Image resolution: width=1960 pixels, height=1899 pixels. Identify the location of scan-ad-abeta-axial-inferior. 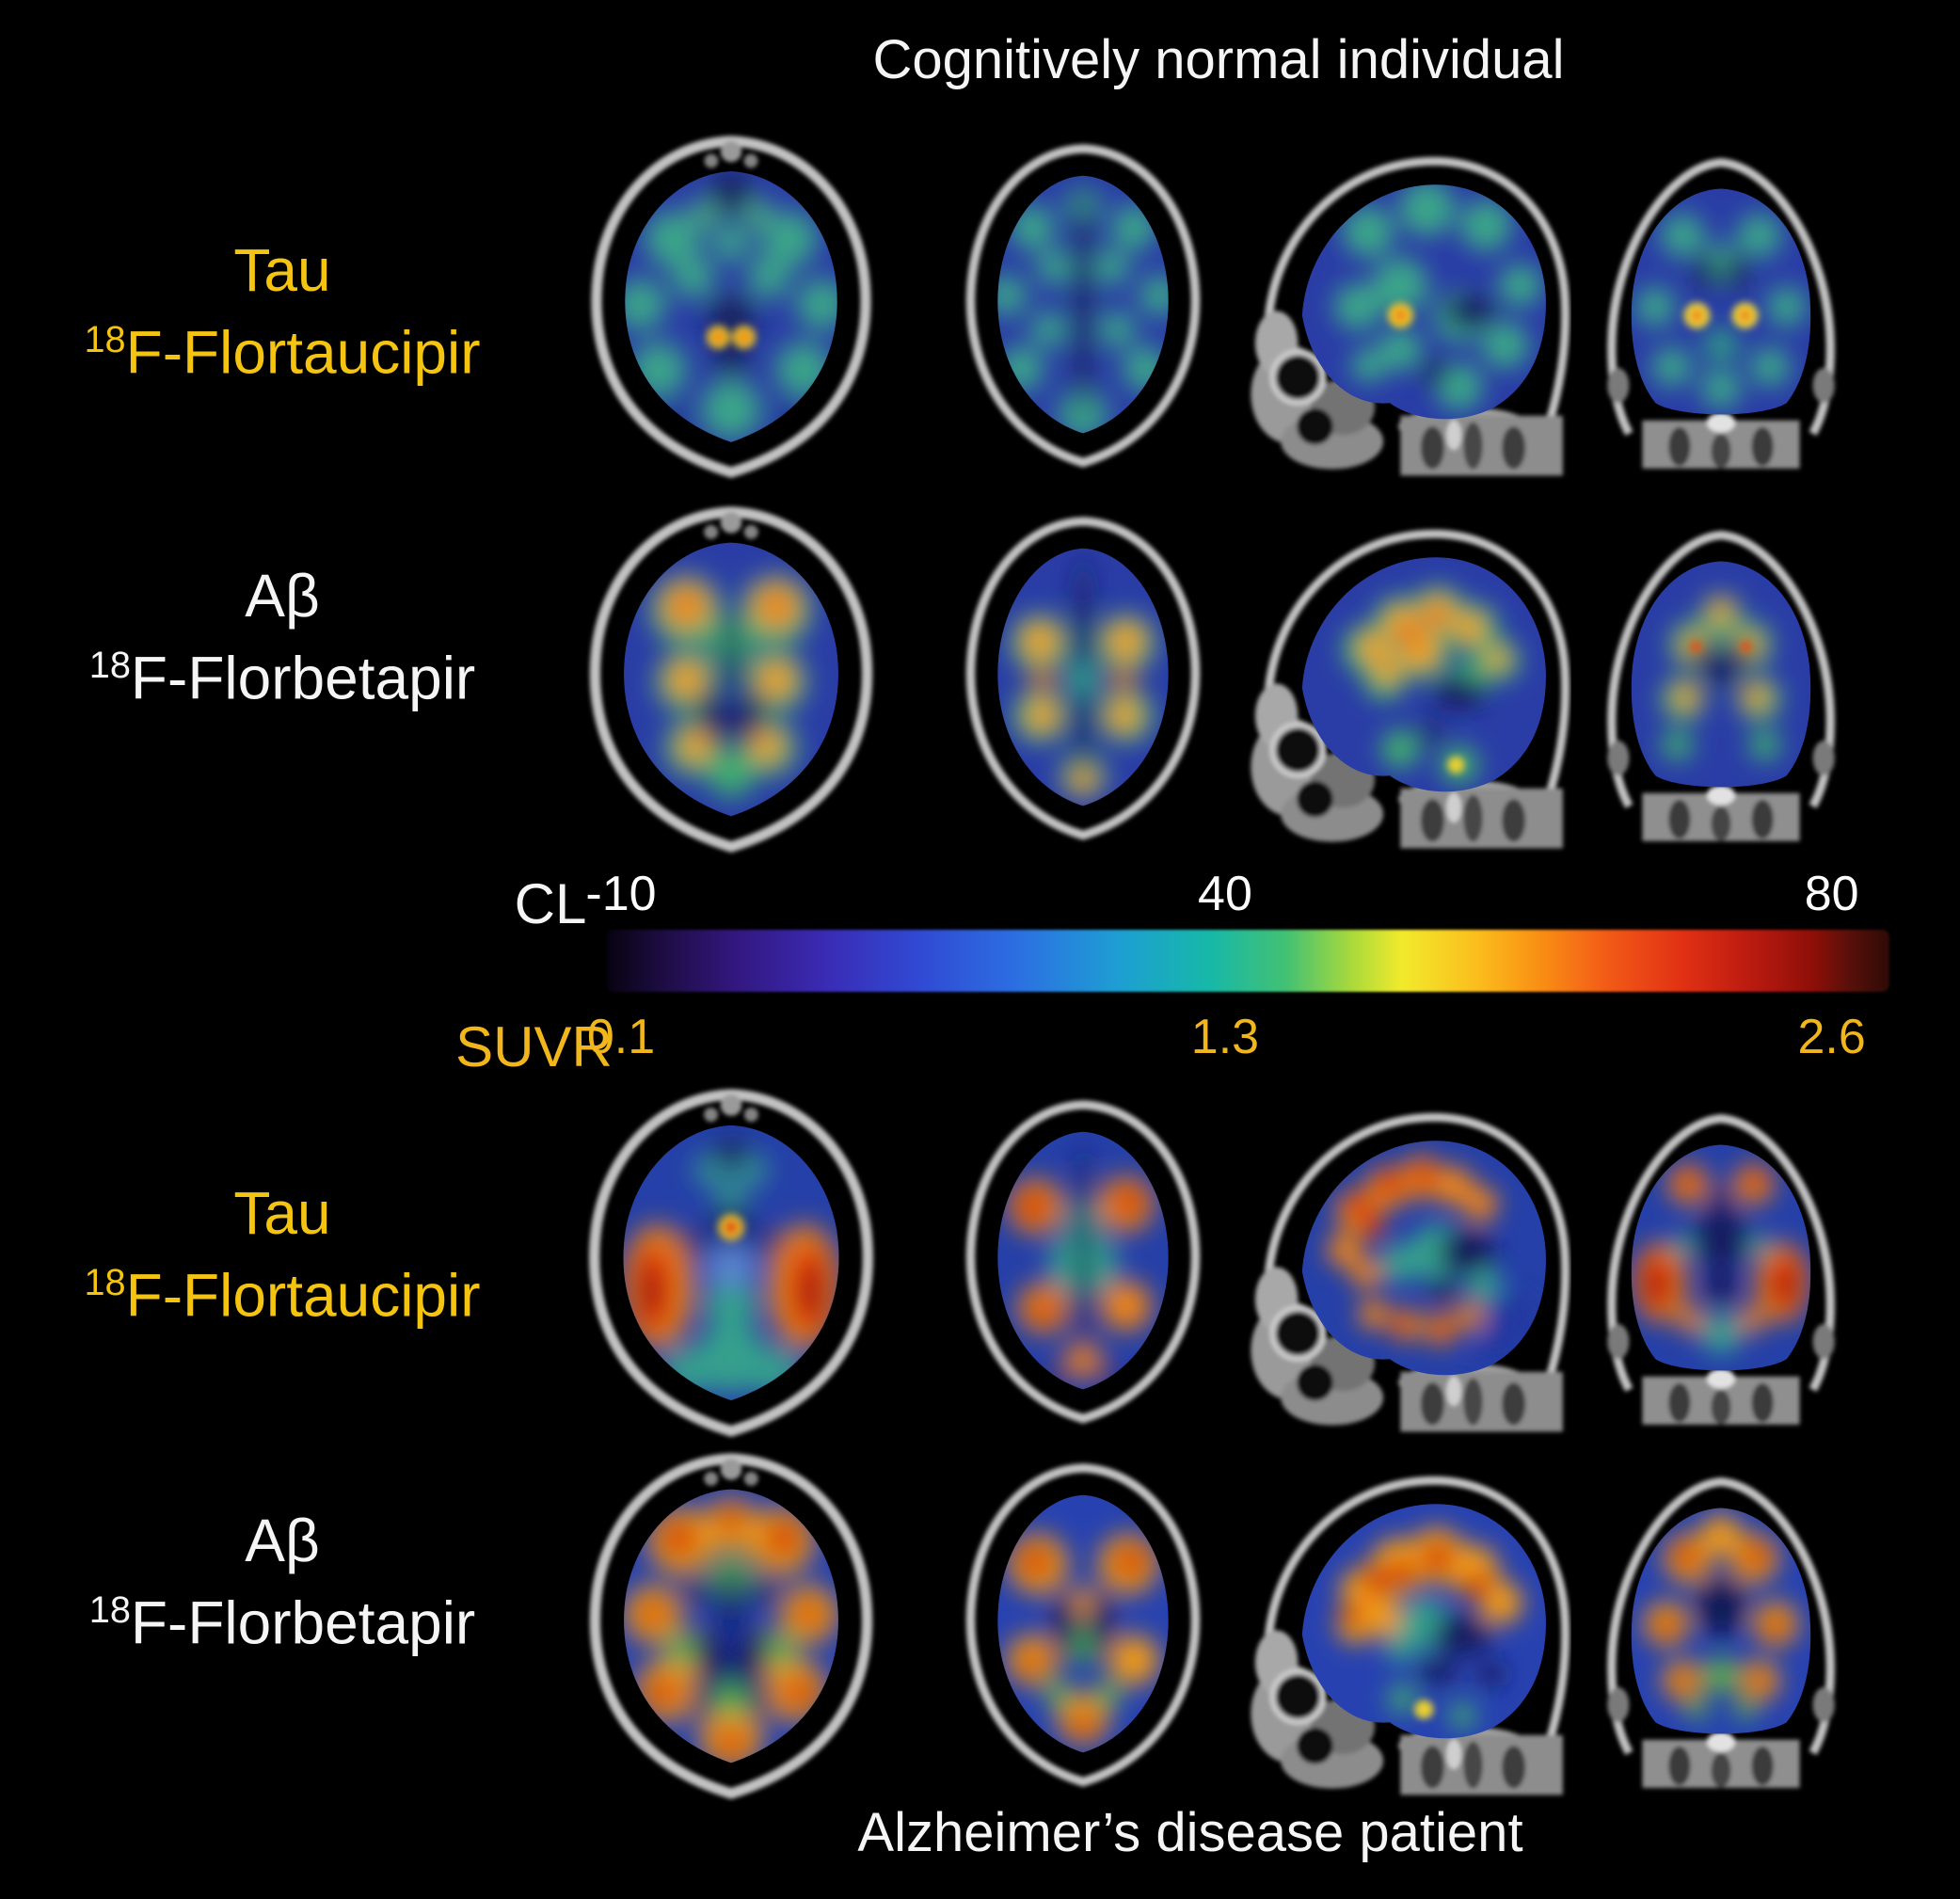
(731, 1626).